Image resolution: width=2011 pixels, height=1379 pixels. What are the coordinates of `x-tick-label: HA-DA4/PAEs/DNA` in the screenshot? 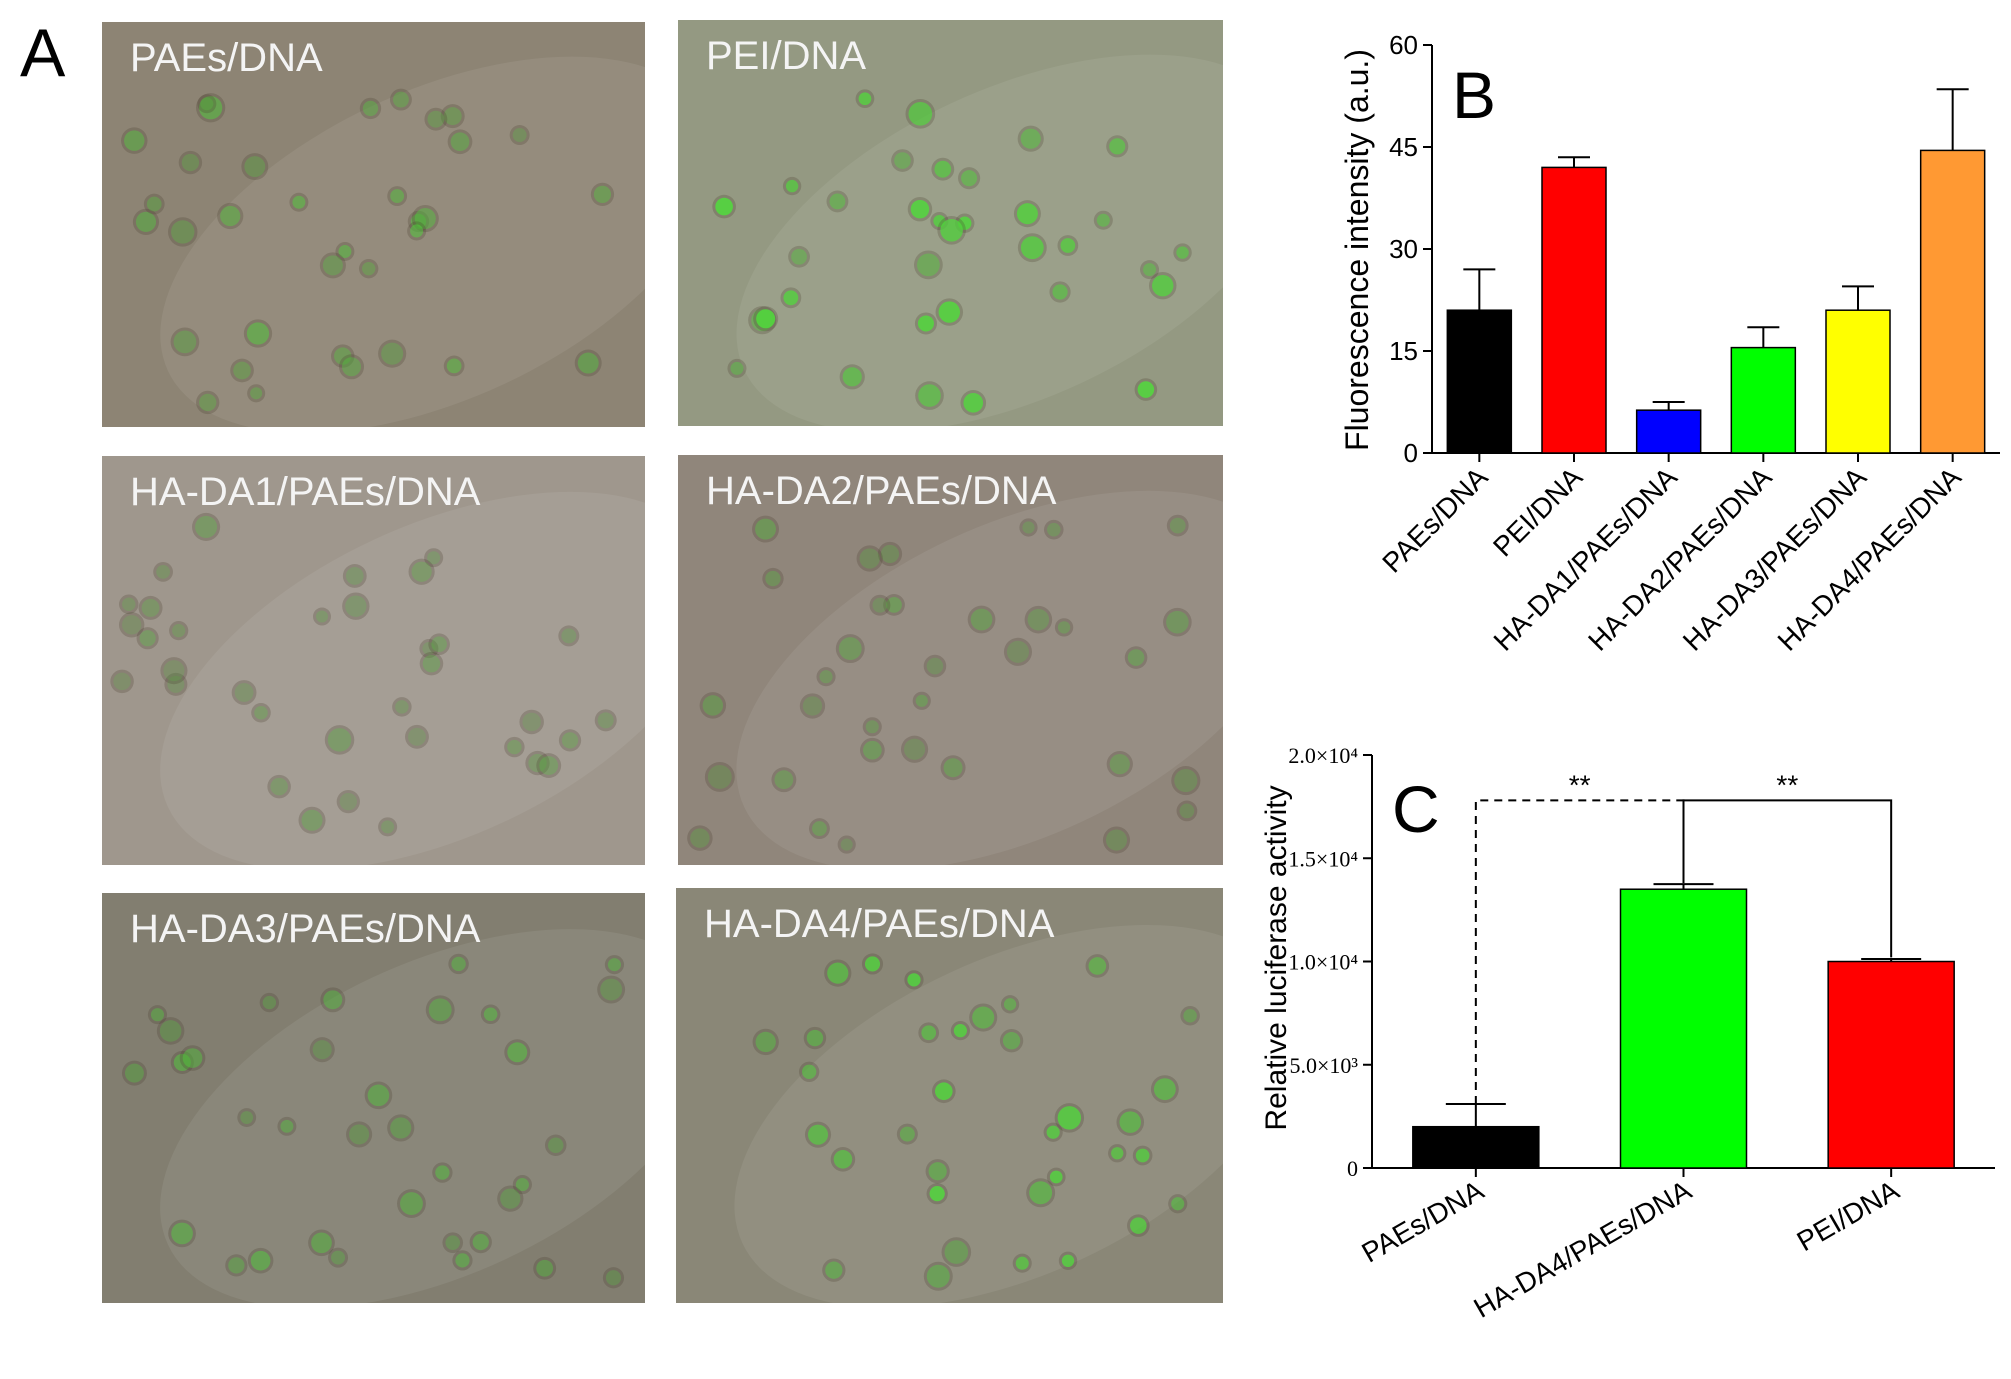 It's located at (1583, 1249).